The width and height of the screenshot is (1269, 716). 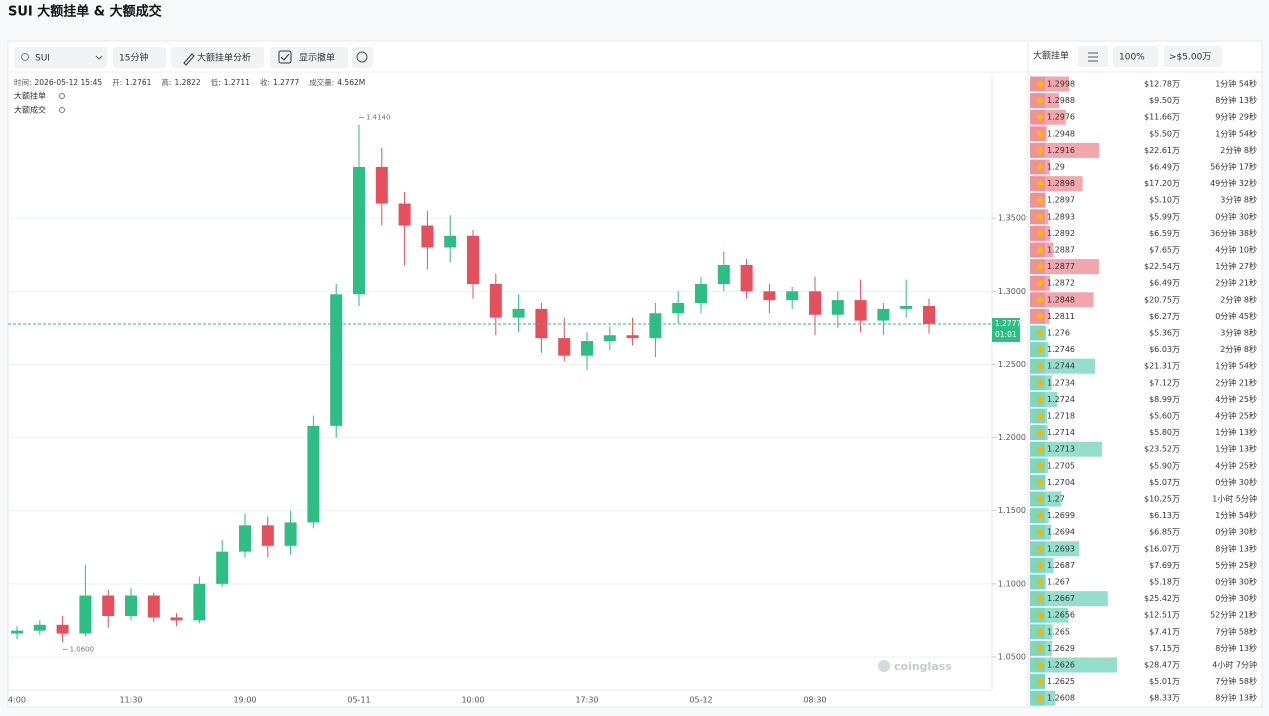 I want to click on amount: $6.49万, so click(x=1164, y=167).